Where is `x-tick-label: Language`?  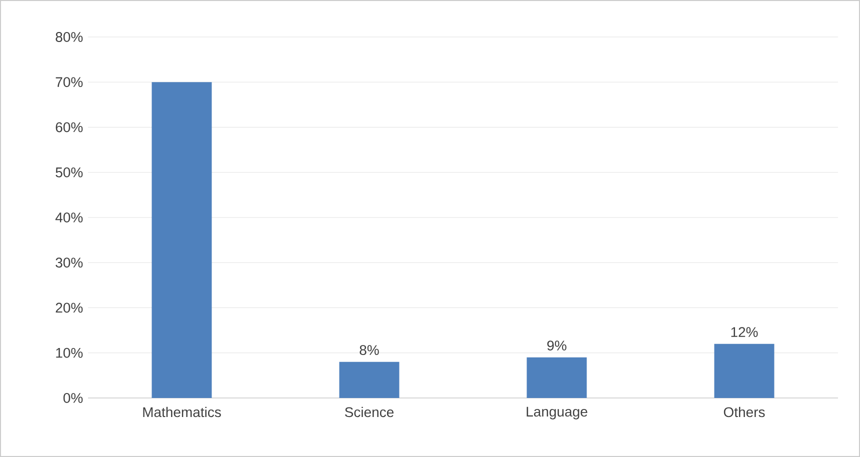 x-tick-label: Language is located at coordinates (557, 413).